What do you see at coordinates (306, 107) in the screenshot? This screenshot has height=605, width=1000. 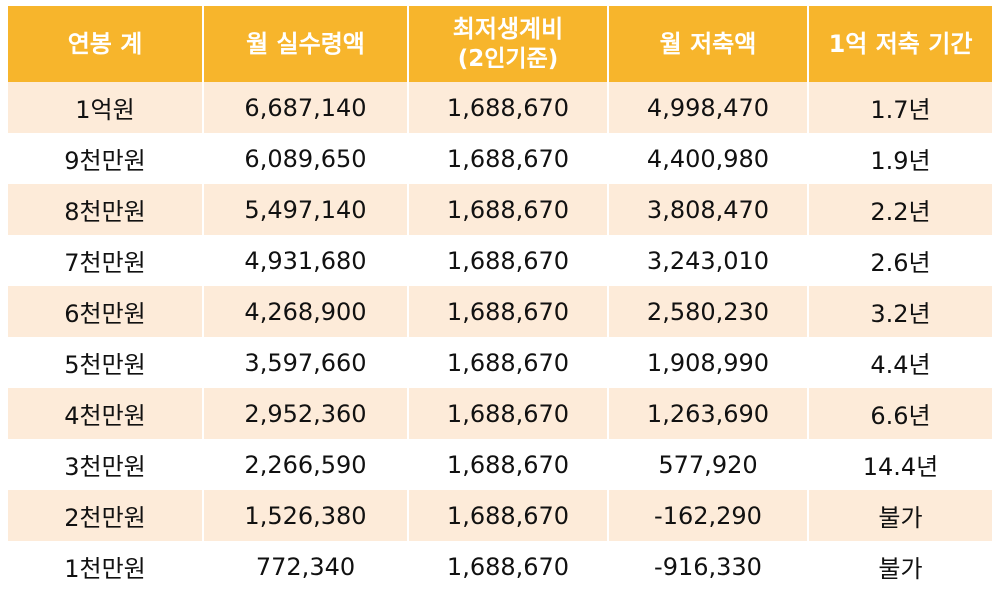 I see `monthly-net-cell: 6,687,140` at bounding box center [306, 107].